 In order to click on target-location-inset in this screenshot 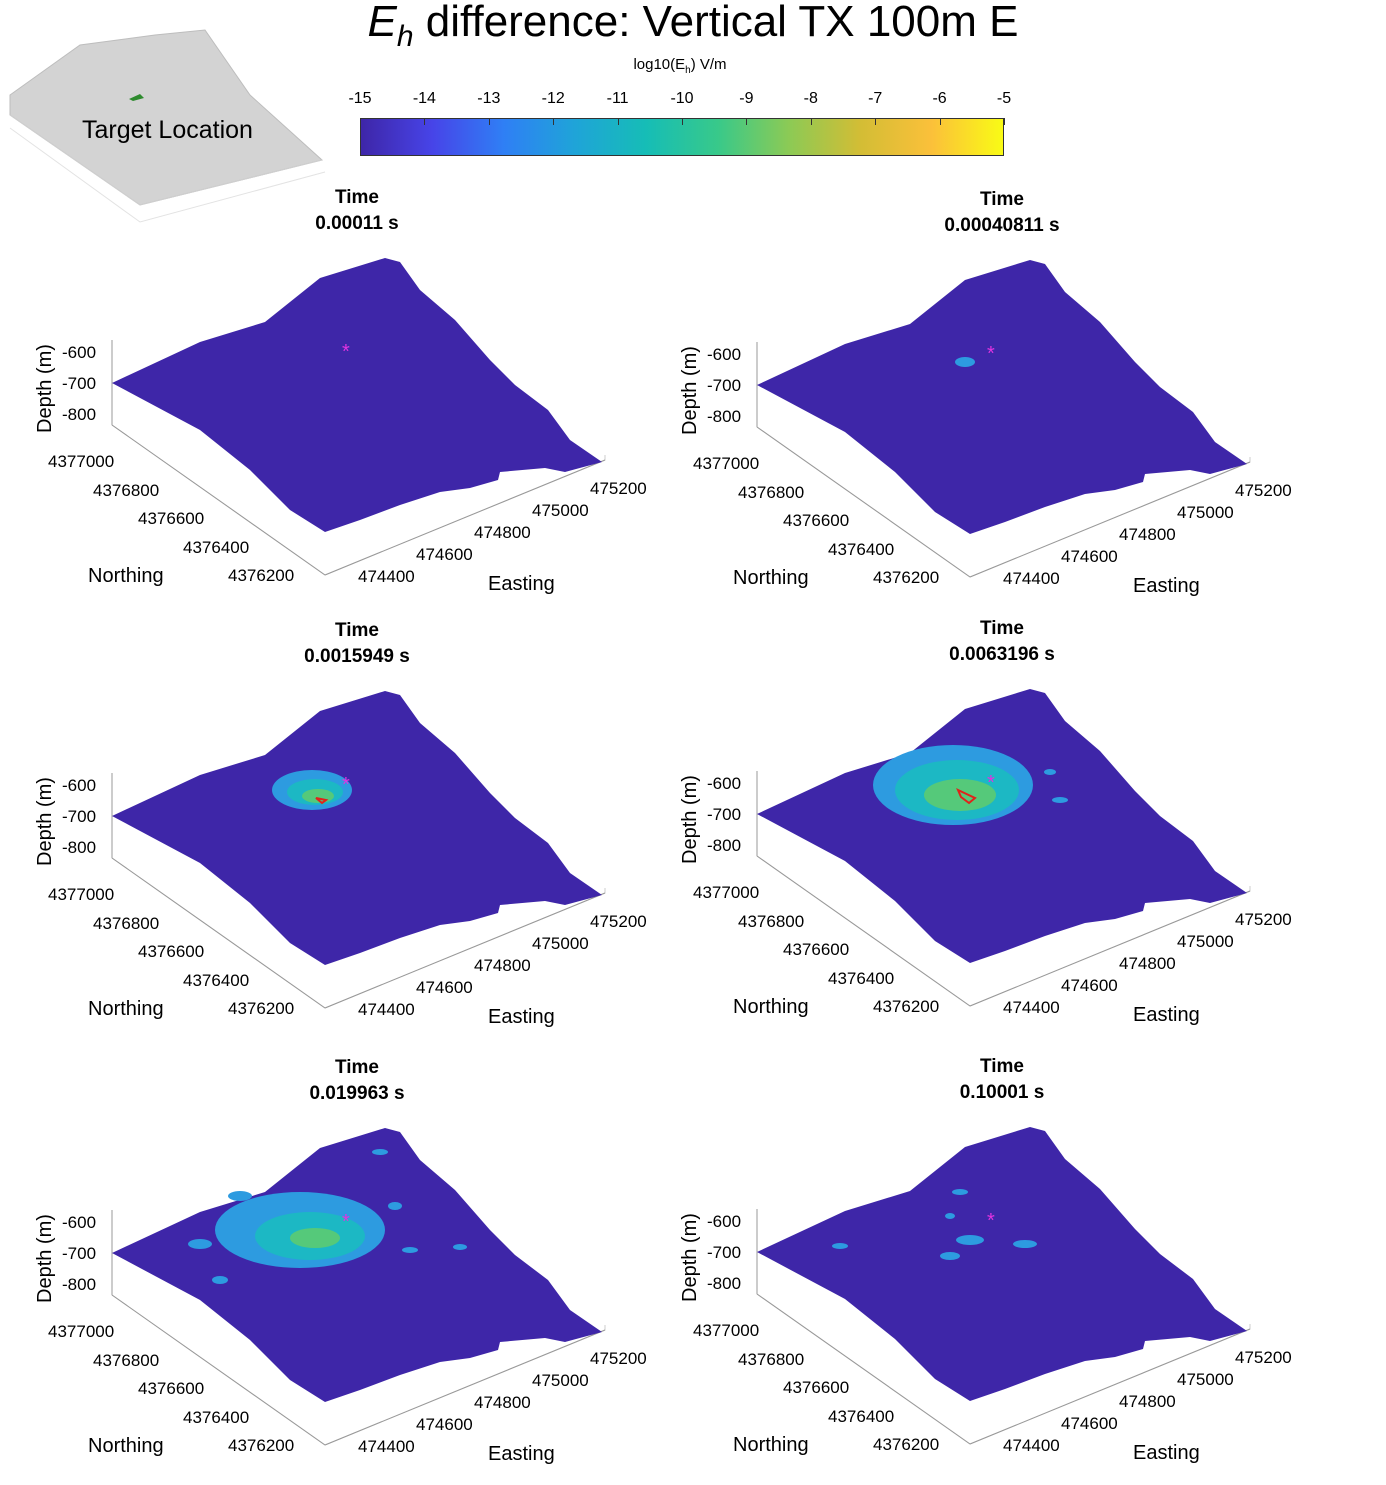, I will do `click(167, 126)`.